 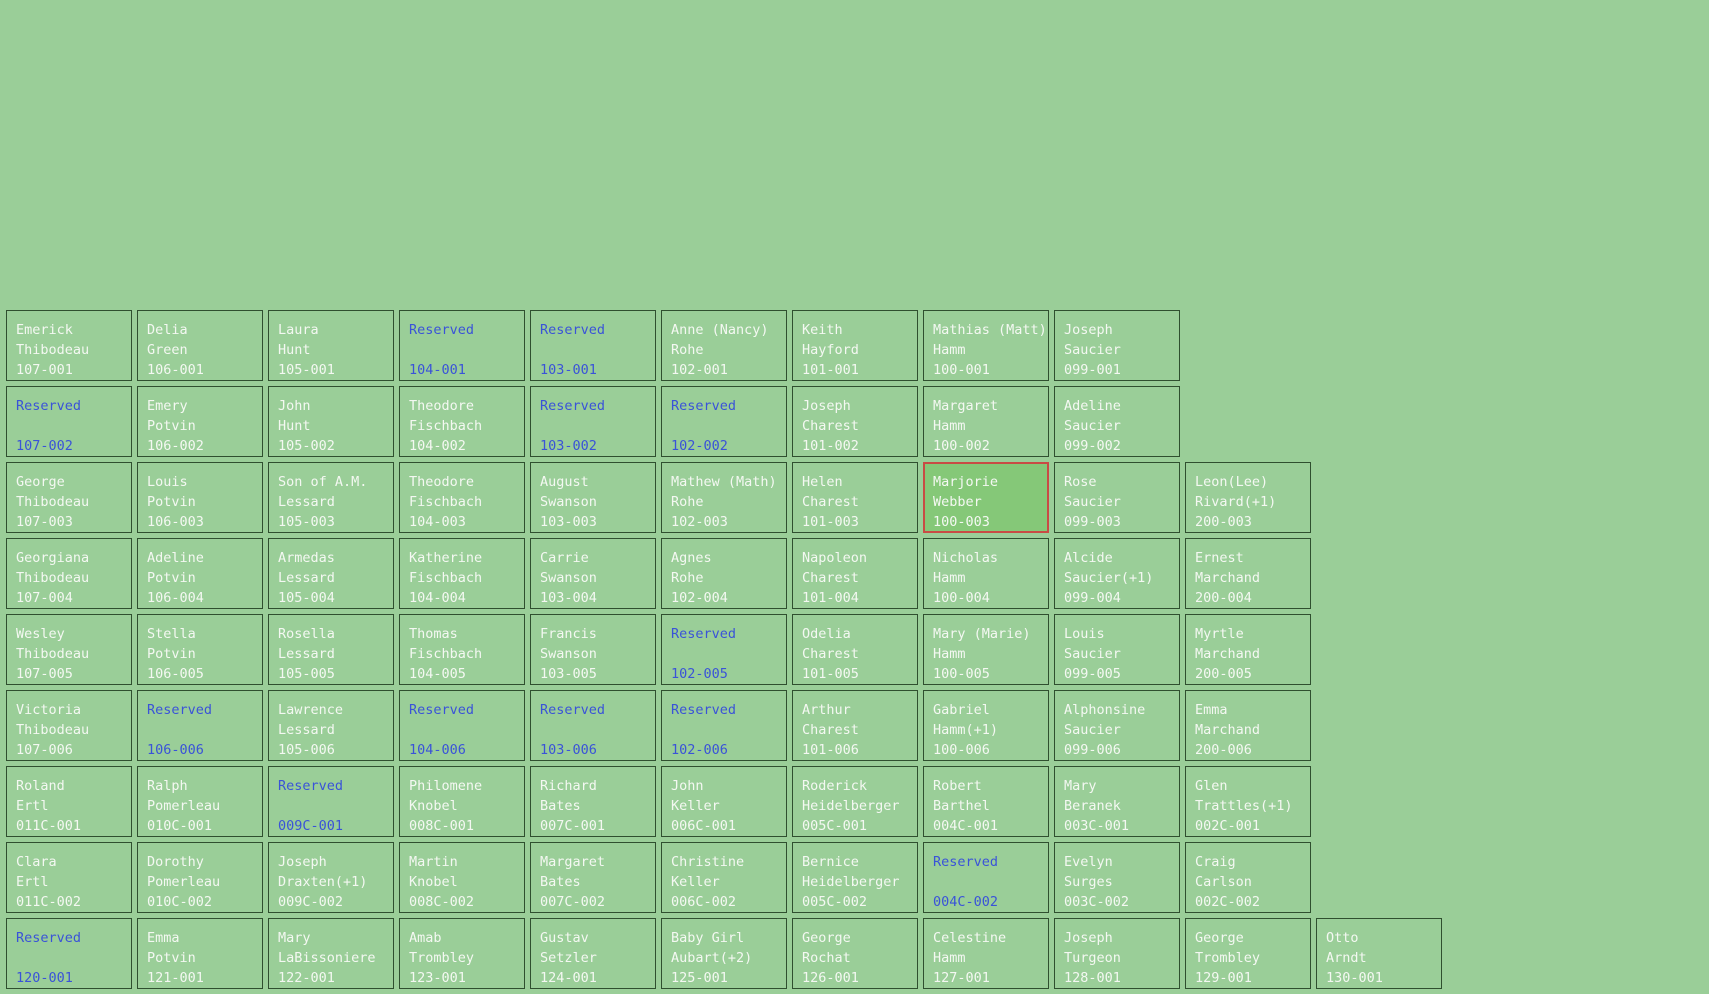 I want to click on plot-cell-107-003: George Thibodeau 107-003, so click(x=69, y=497).